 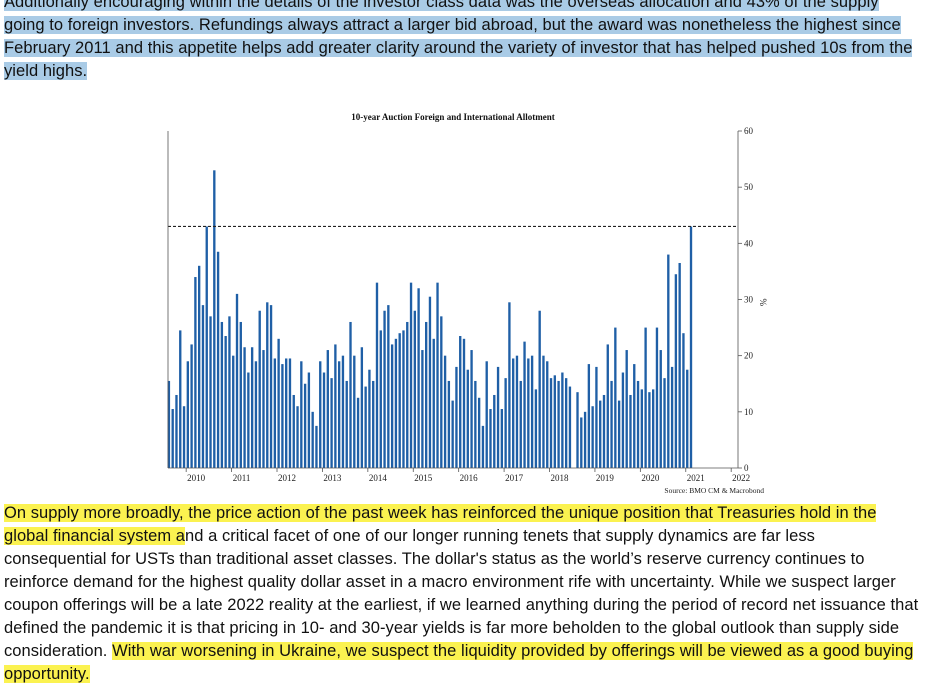 I want to click on x-tick-label: 2019, so click(x=605, y=478).